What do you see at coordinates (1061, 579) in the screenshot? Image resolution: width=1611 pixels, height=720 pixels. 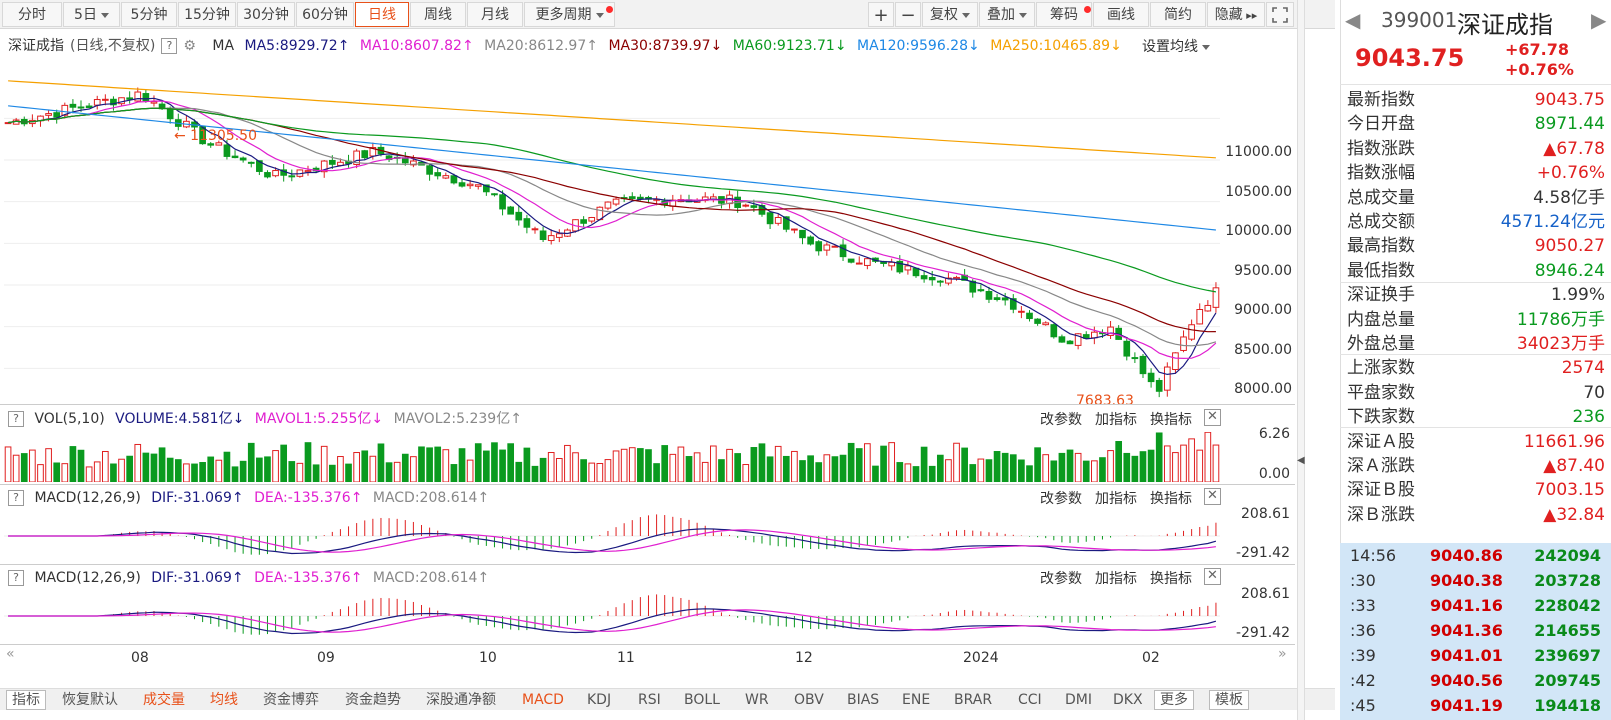 I see `macd2-params-button: 改参数` at bounding box center [1061, 579].